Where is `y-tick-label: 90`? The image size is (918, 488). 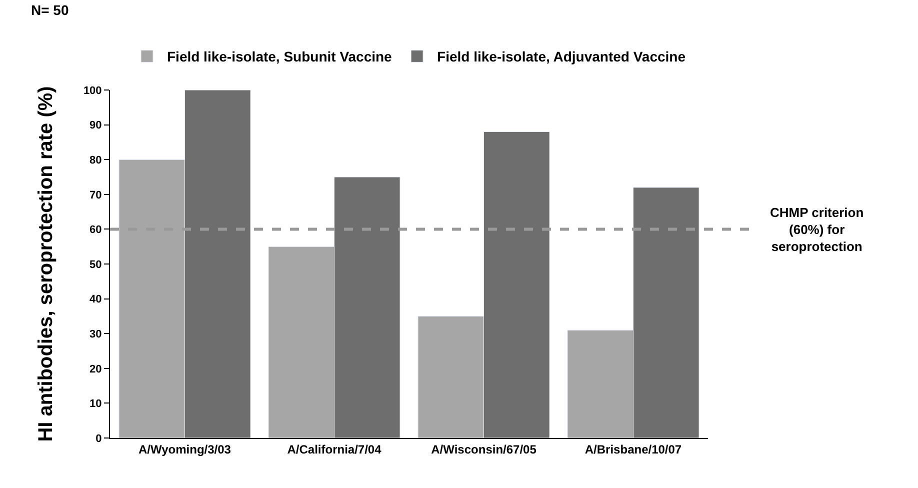
y-tick-label: 90 is located at coordinates (96, 126).